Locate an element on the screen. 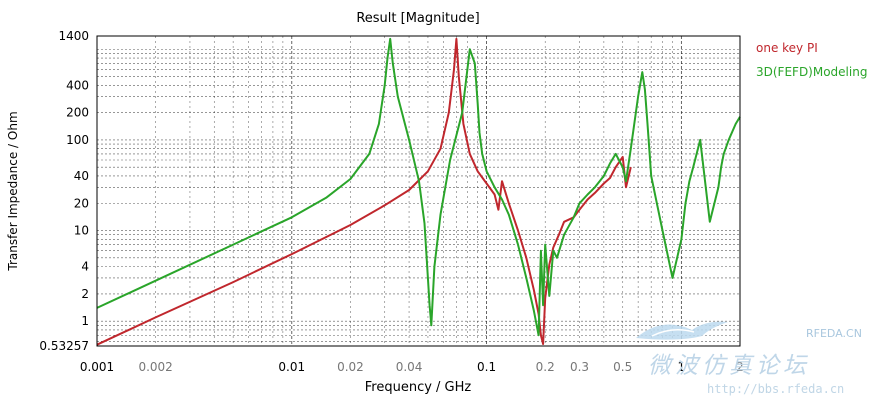 This screenshot has height=402, width=889. legend-item-2: 3D(FEFD)Modeling is located at coordinates (811, 72).